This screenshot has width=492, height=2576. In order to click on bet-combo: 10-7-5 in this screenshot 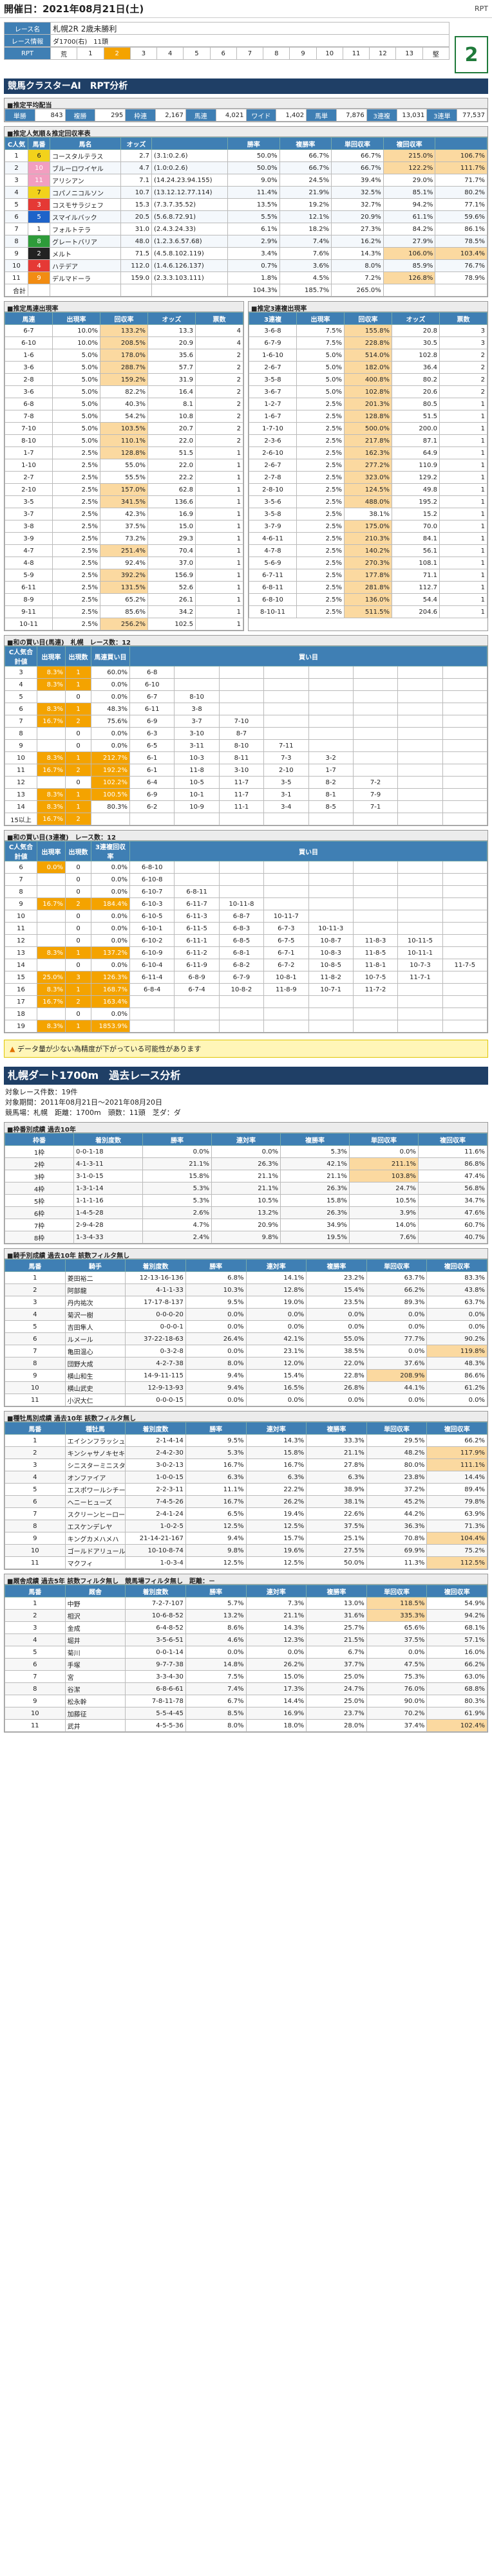, I will do `click(375, 977)`.